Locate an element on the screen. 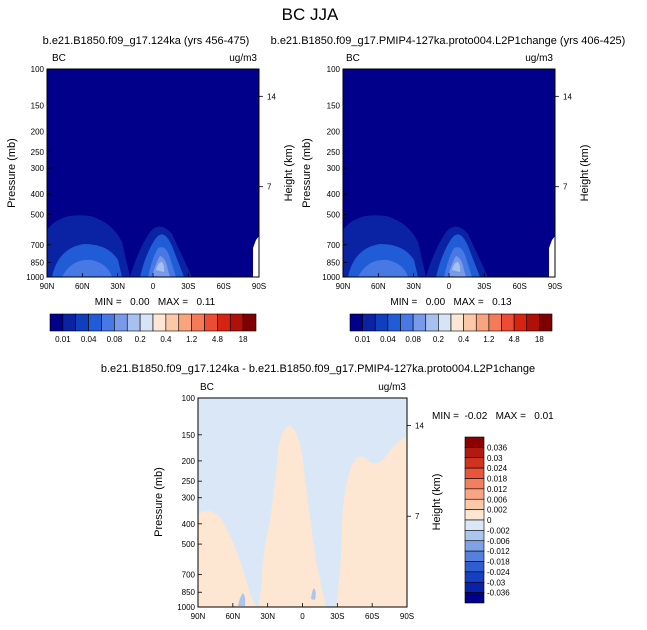  colorbar-label: 0.002 is located at coordinates (497, 510).